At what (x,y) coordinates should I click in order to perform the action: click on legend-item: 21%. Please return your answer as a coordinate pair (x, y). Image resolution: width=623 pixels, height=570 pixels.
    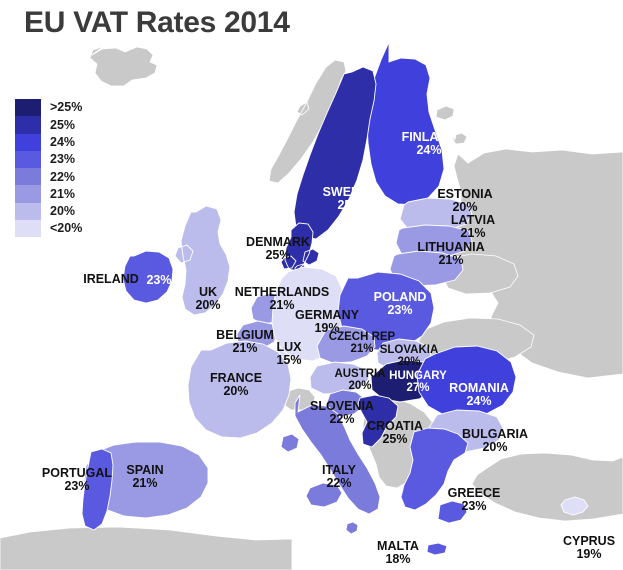
    Looking at the image, I should click on (48, 194).